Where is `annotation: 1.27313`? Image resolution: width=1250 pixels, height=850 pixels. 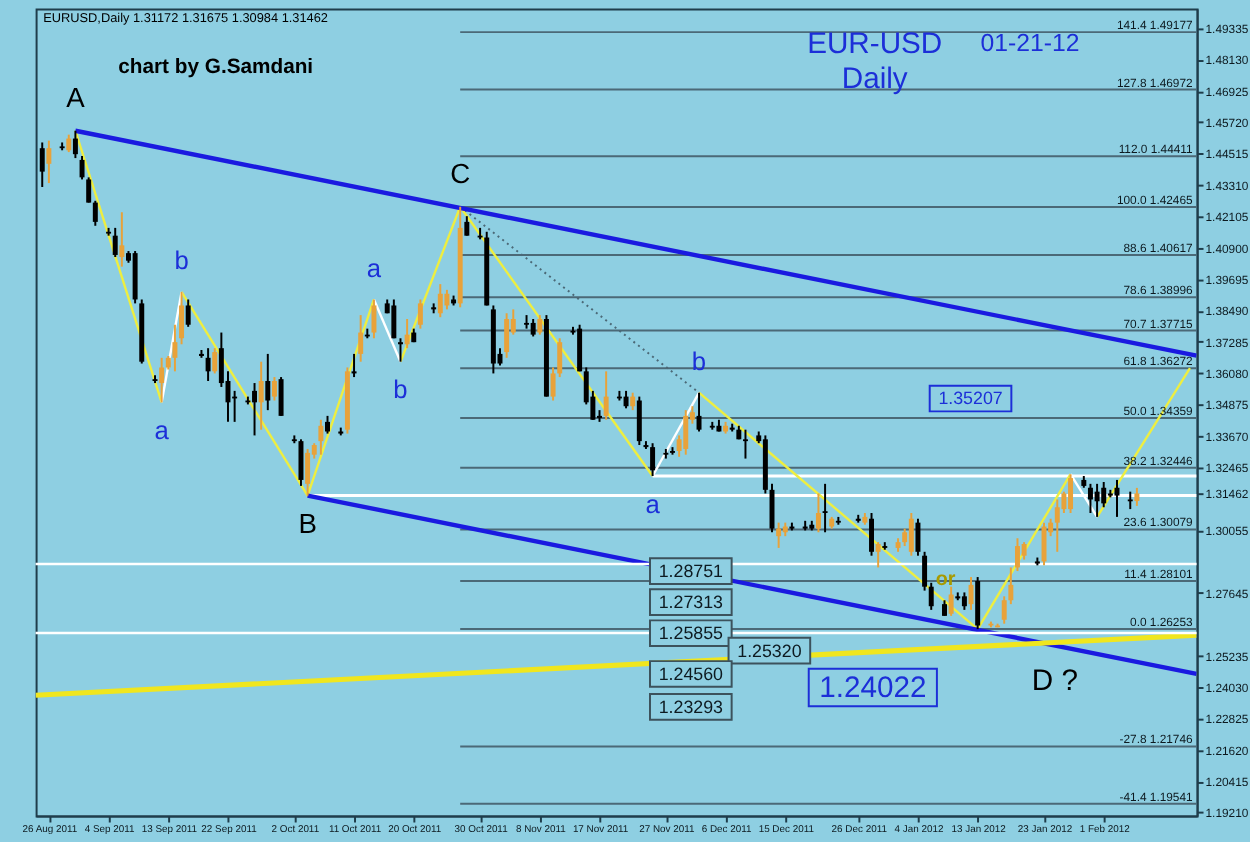
annotation: 1.27313 is located at coordinates (691, 602).